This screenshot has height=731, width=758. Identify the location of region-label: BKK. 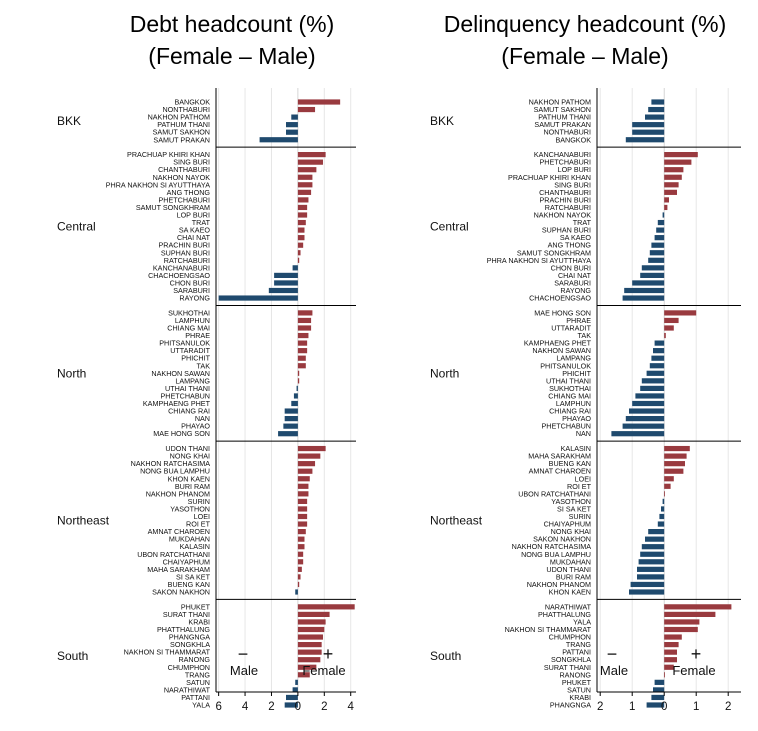
(442, 121).